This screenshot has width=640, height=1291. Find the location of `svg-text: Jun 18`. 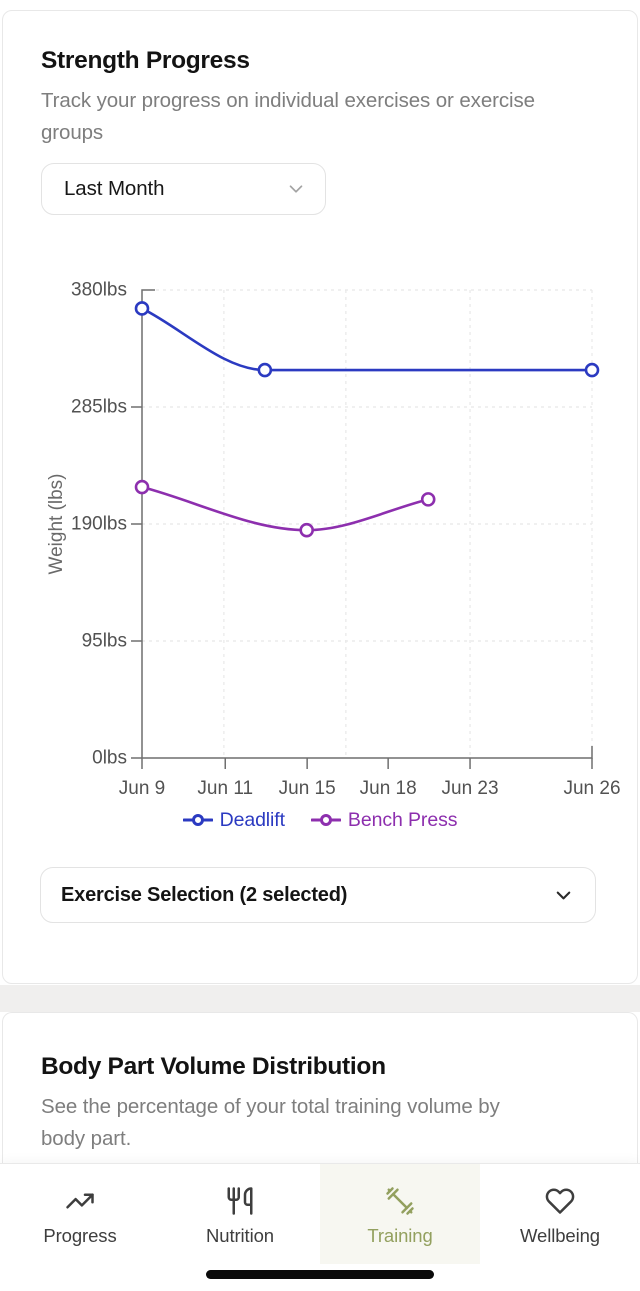

svg-text: Jun 18 is located at coordinates (388, 788).